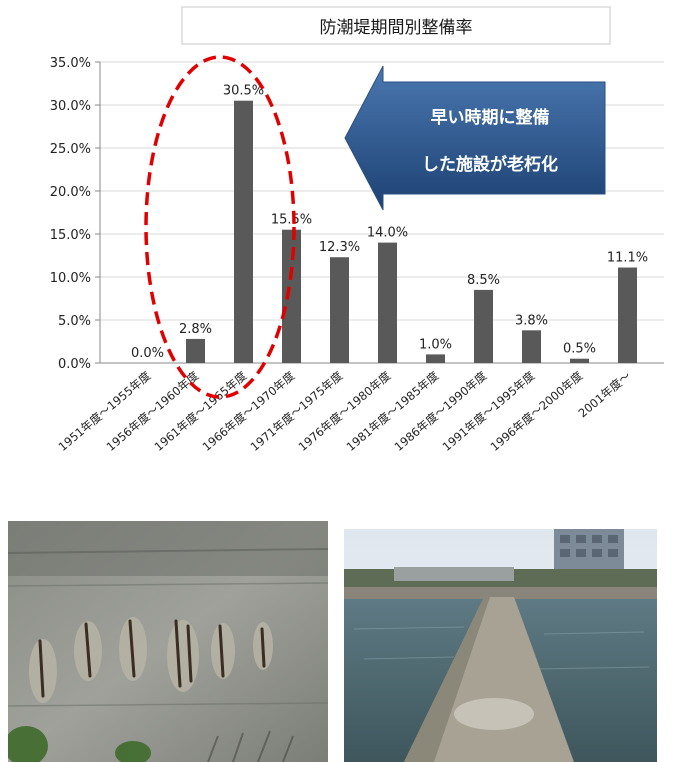  Describe the element at coordinates (70, 63) in the screenshot. I see `y-tick-label: 35.0%` at that location.